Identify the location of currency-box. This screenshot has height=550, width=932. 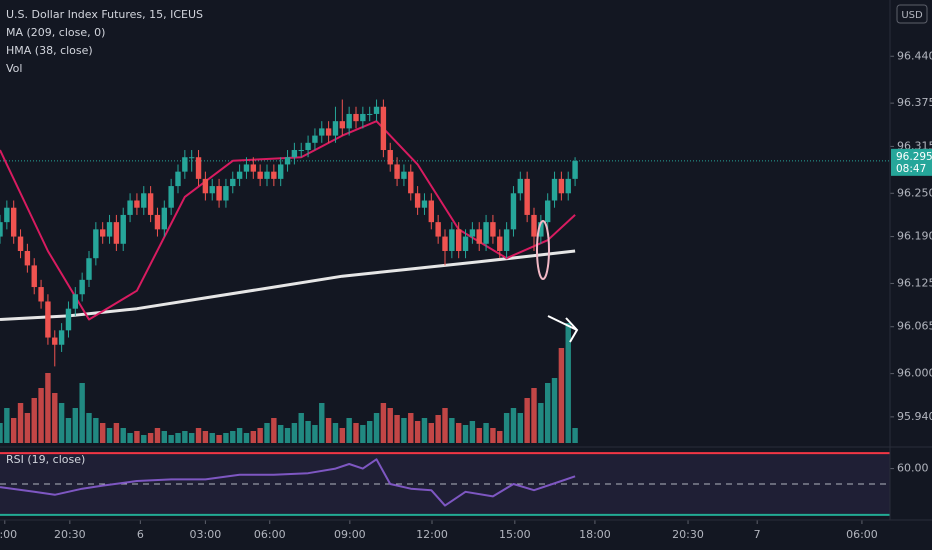
(912, 14).